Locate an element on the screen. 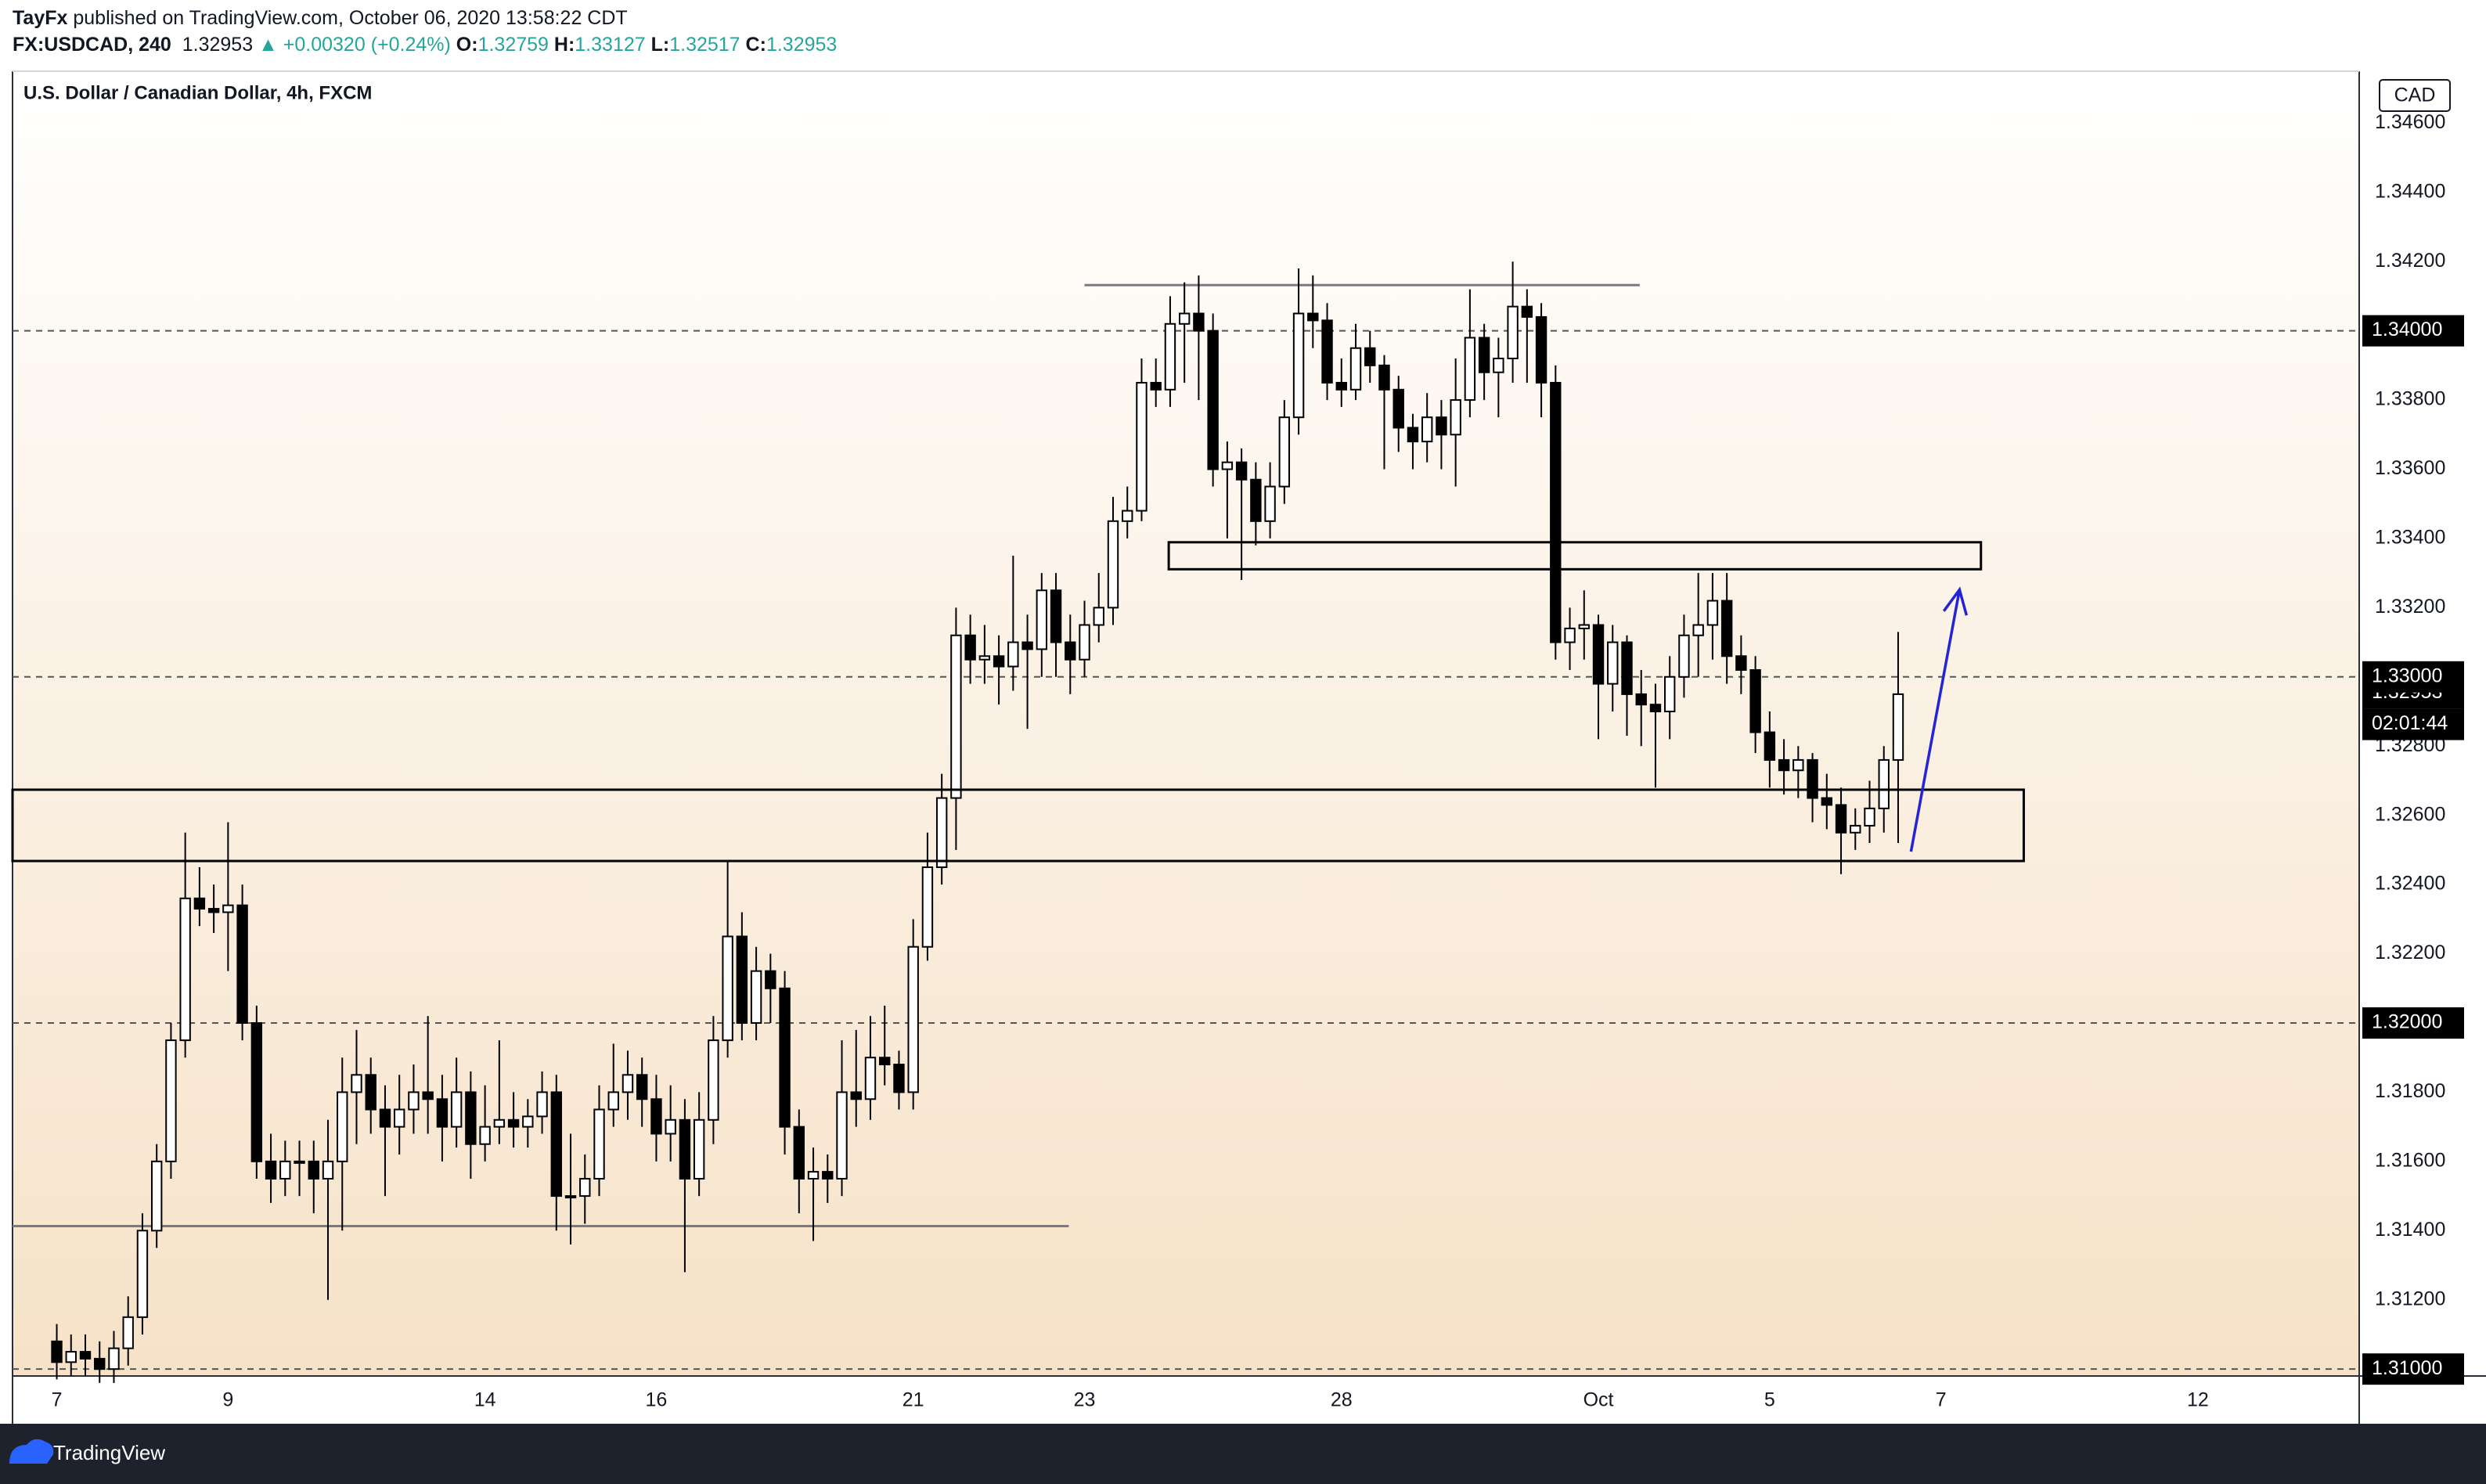  ohlc-label: L: is located at coordinates (660, 45).